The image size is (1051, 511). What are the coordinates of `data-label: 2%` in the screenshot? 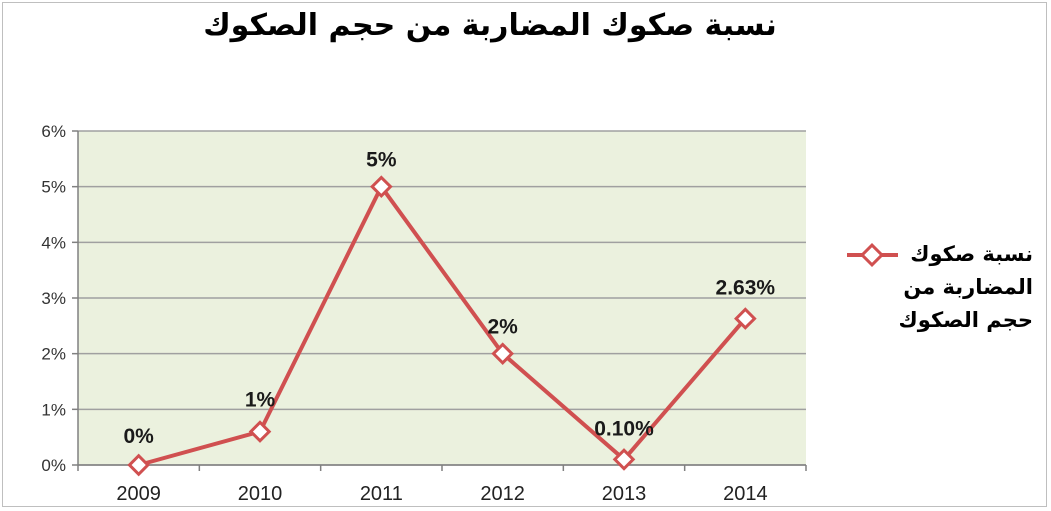 It's located at (502, 327).